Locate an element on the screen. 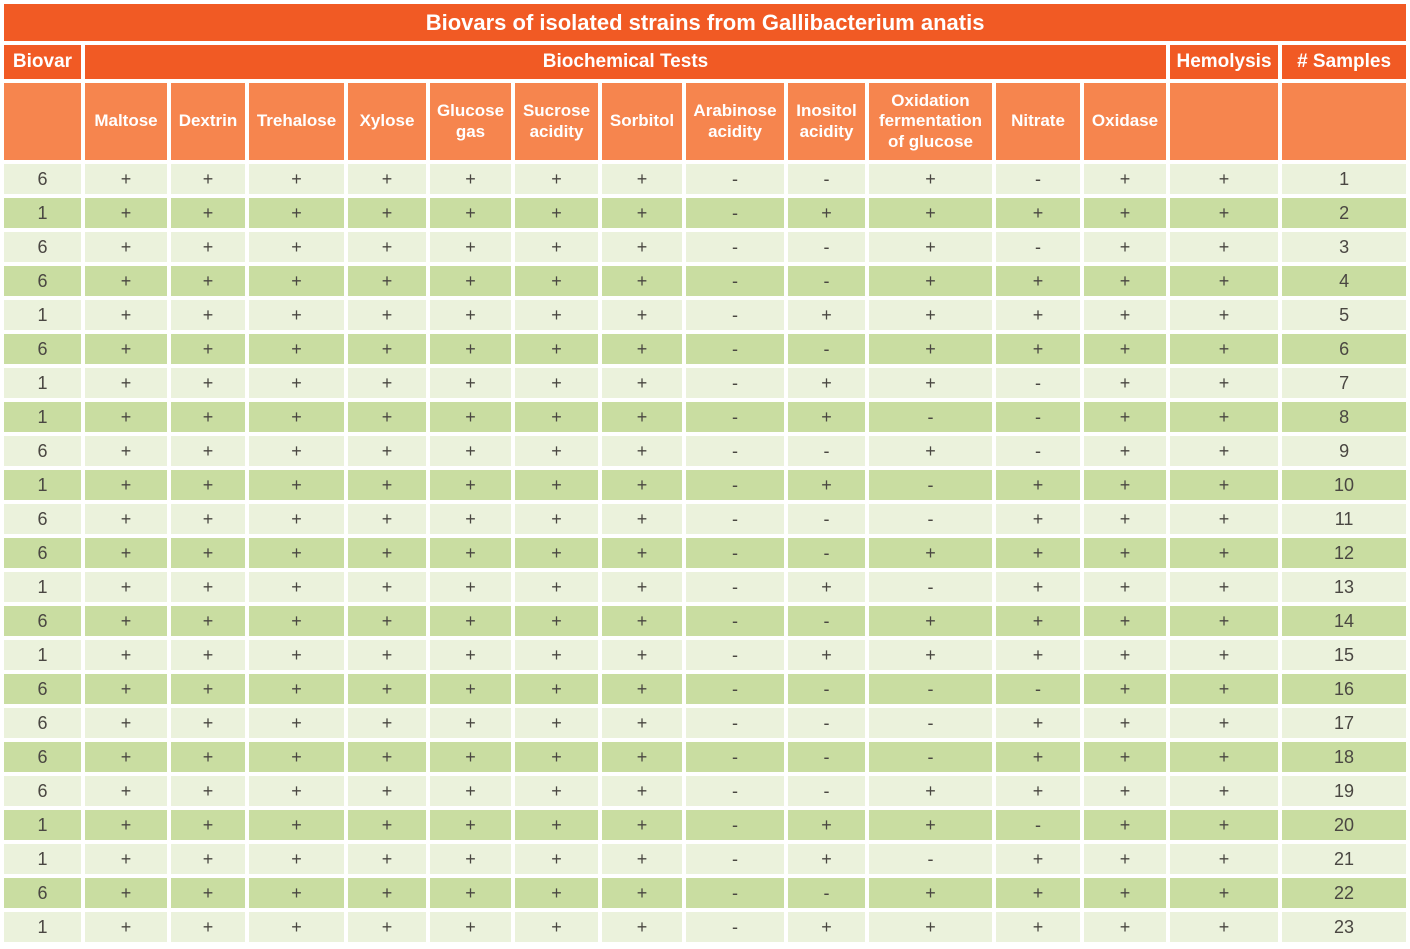  subheader-inositol-acidity: Inositol acidity is located at coordinates (826, 121).